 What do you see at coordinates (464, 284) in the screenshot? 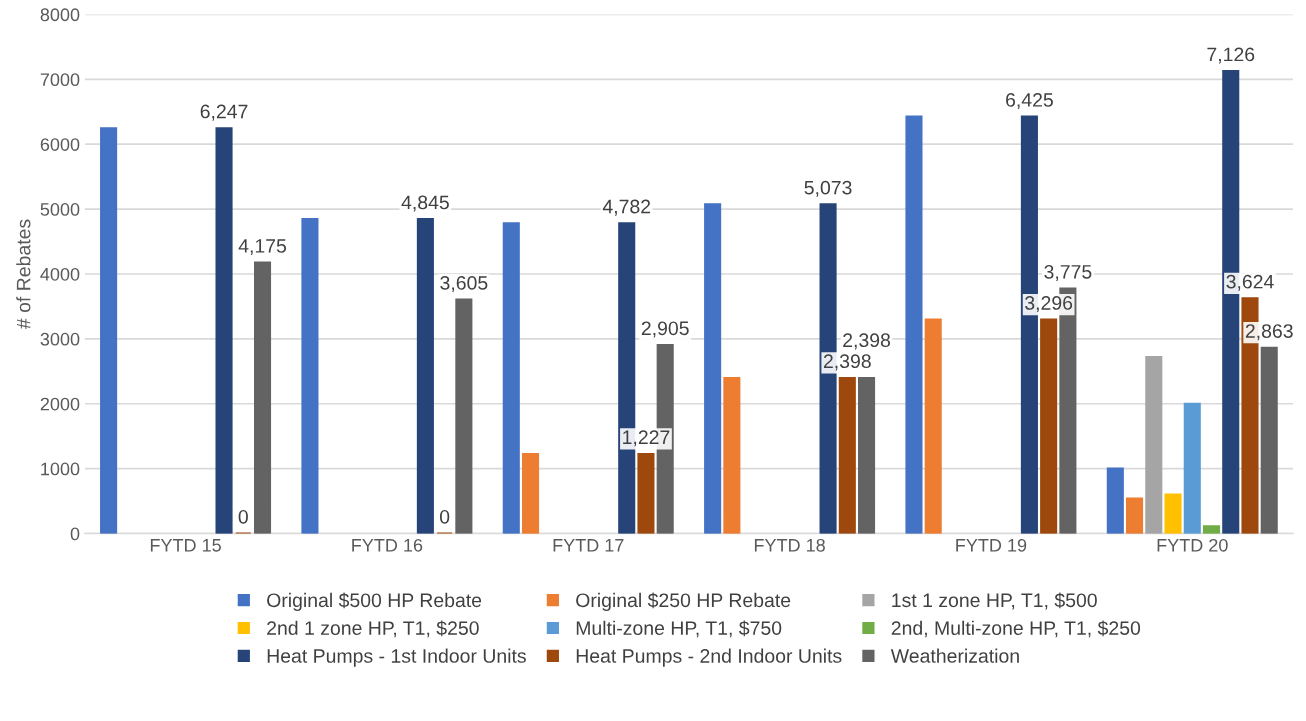
I see `data-label: 3,605` at bounding box center [464, 284].